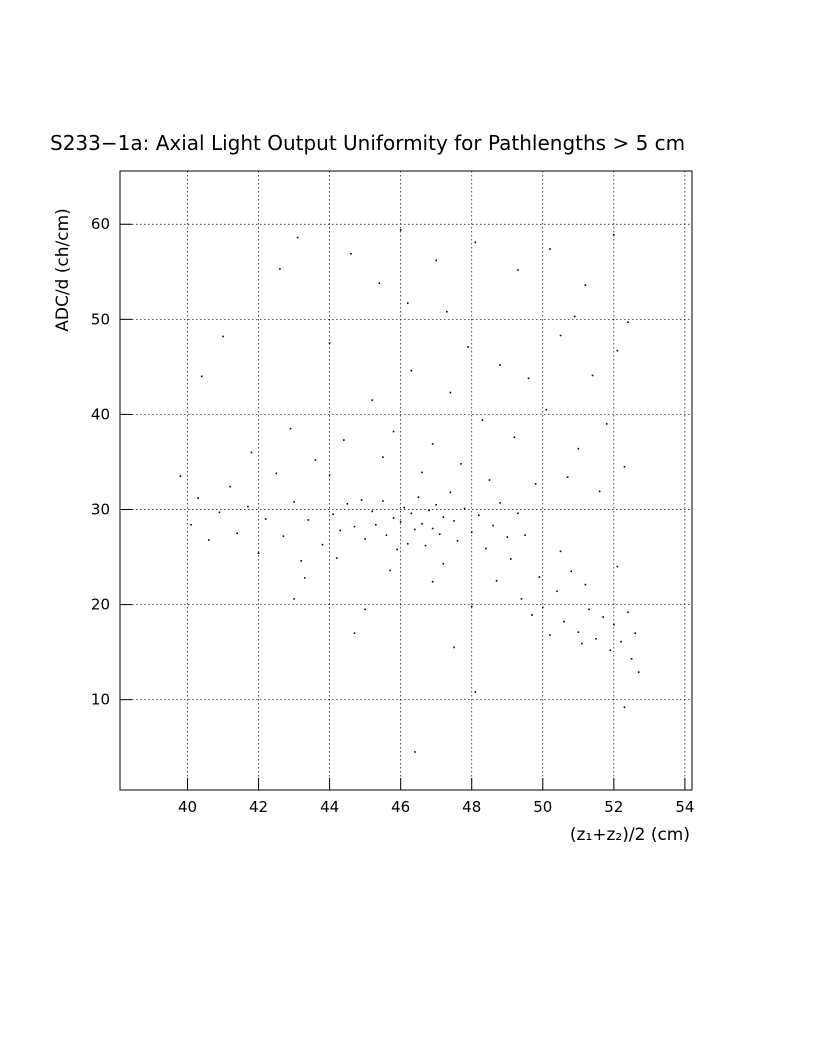 Image resolution: width=816 pixels, height=1060 pixels. Describe the element at coordinates (684, 807) in the screenshot. I see `x-tick-label: 54` at that location.